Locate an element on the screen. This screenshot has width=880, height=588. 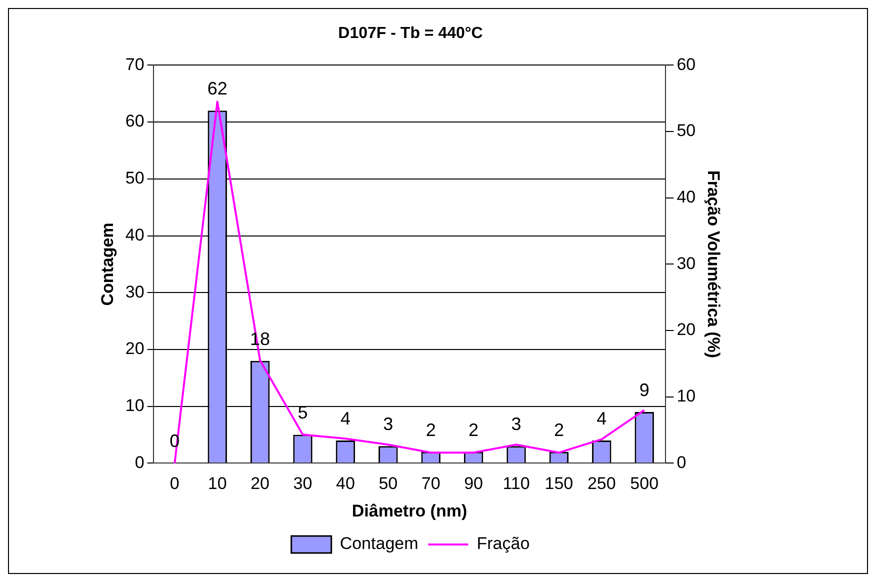
x-tick-label: 40 is located at coordinates (345, 484).